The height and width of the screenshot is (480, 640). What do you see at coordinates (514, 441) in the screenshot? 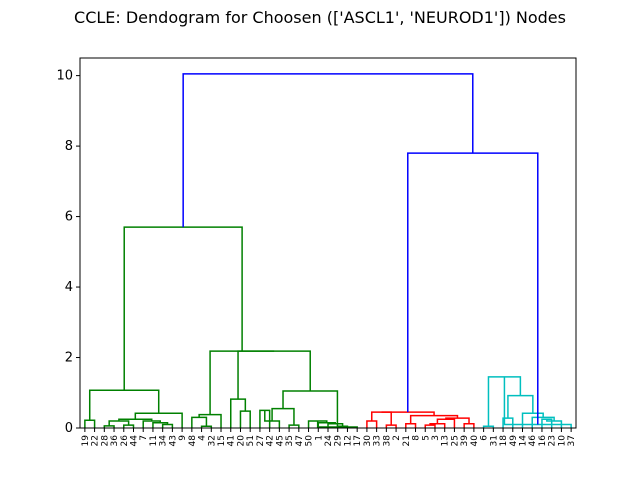
I see `x-tick-label: 49` at bounding box center [514, 441].